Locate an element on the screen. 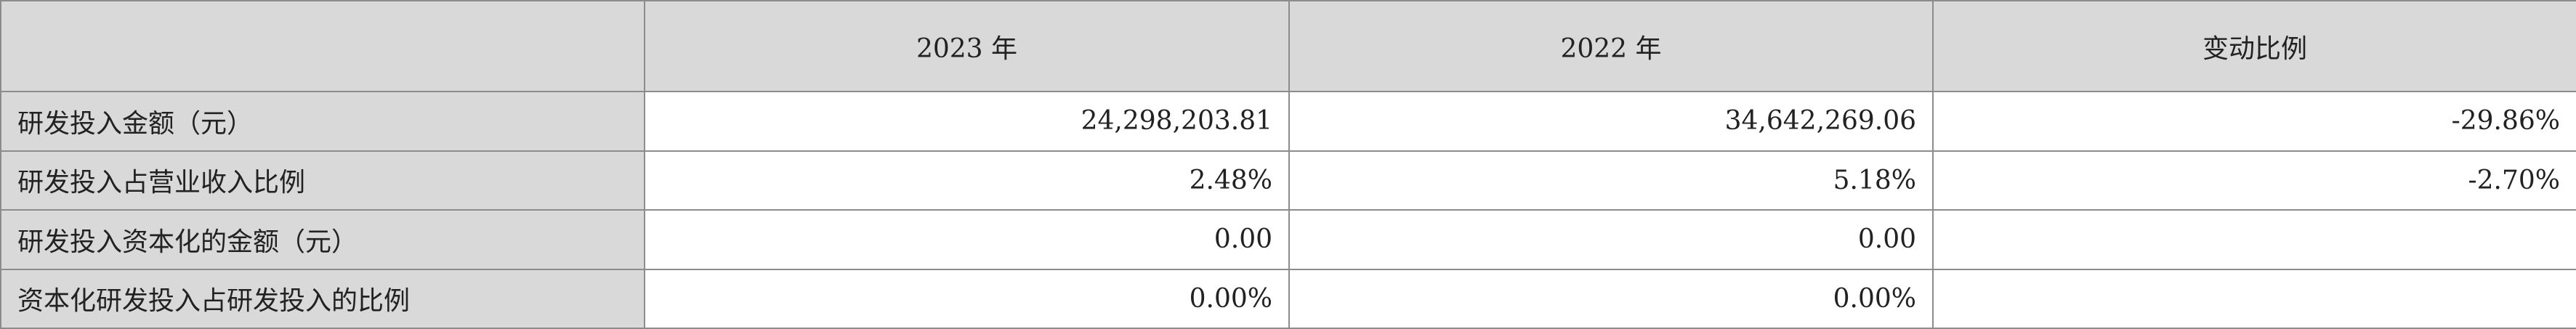  value-cell: 2.48% is located at coordinates (967, 180).